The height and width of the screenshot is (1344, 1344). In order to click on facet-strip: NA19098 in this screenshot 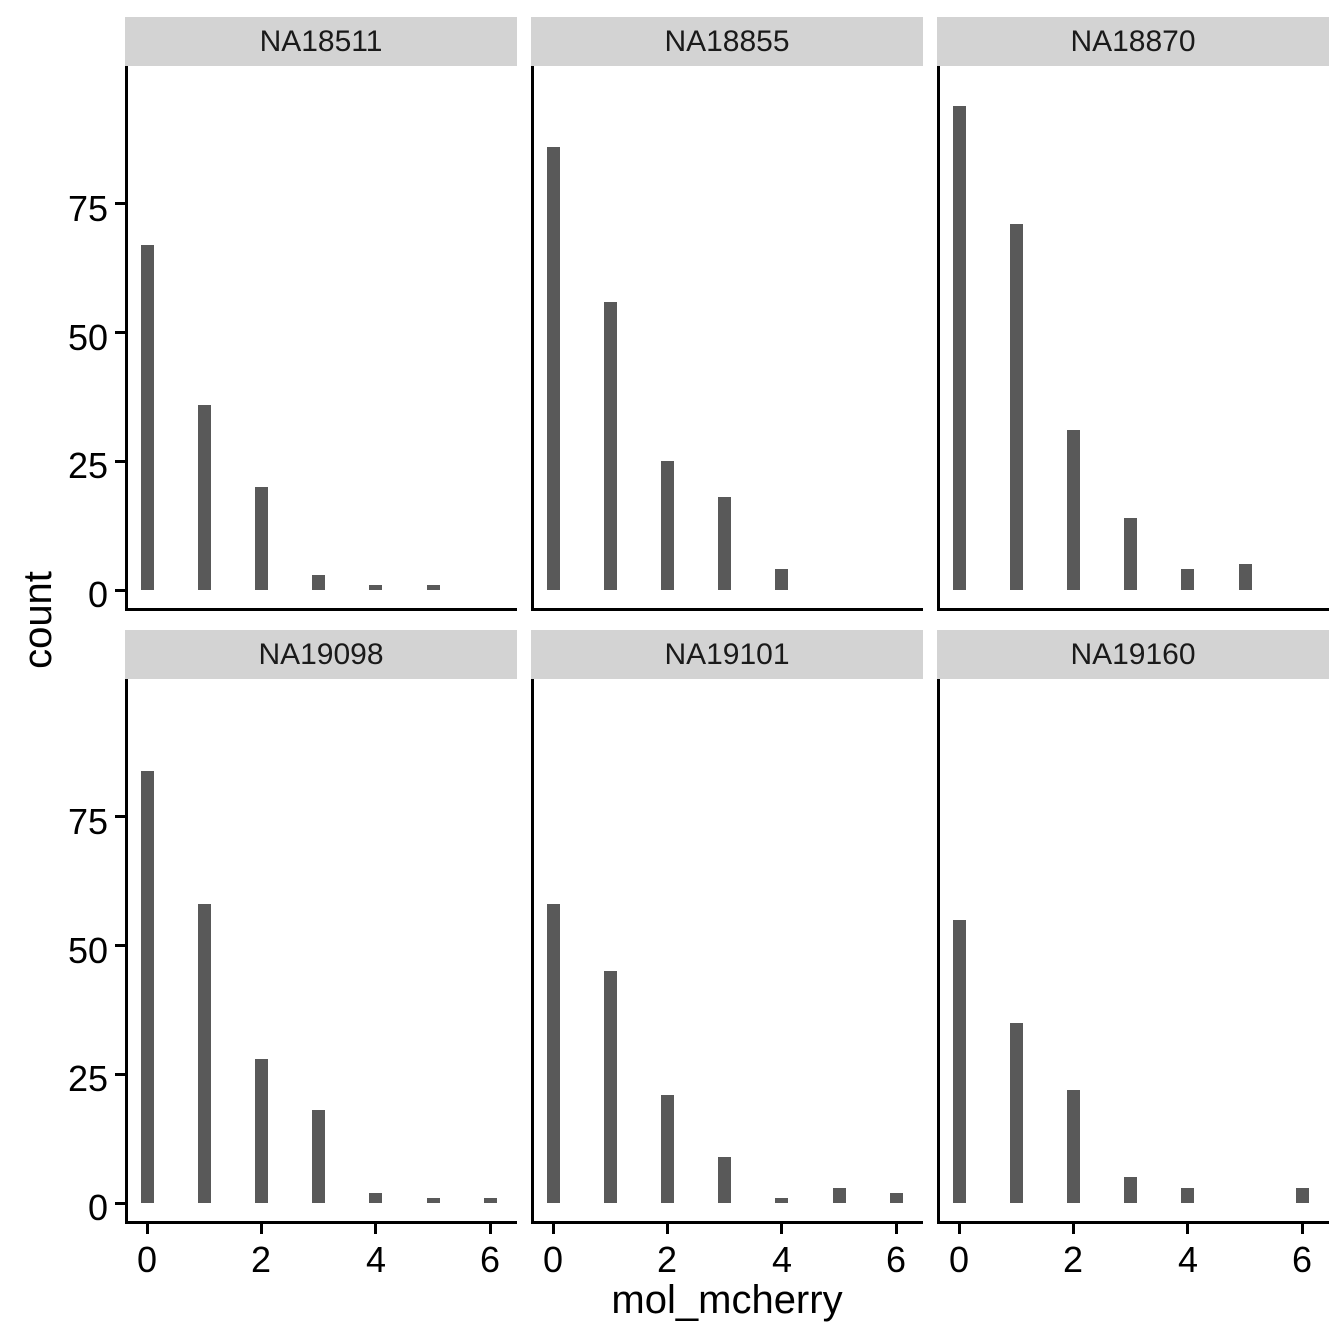, I will do `click(321, 654)`.